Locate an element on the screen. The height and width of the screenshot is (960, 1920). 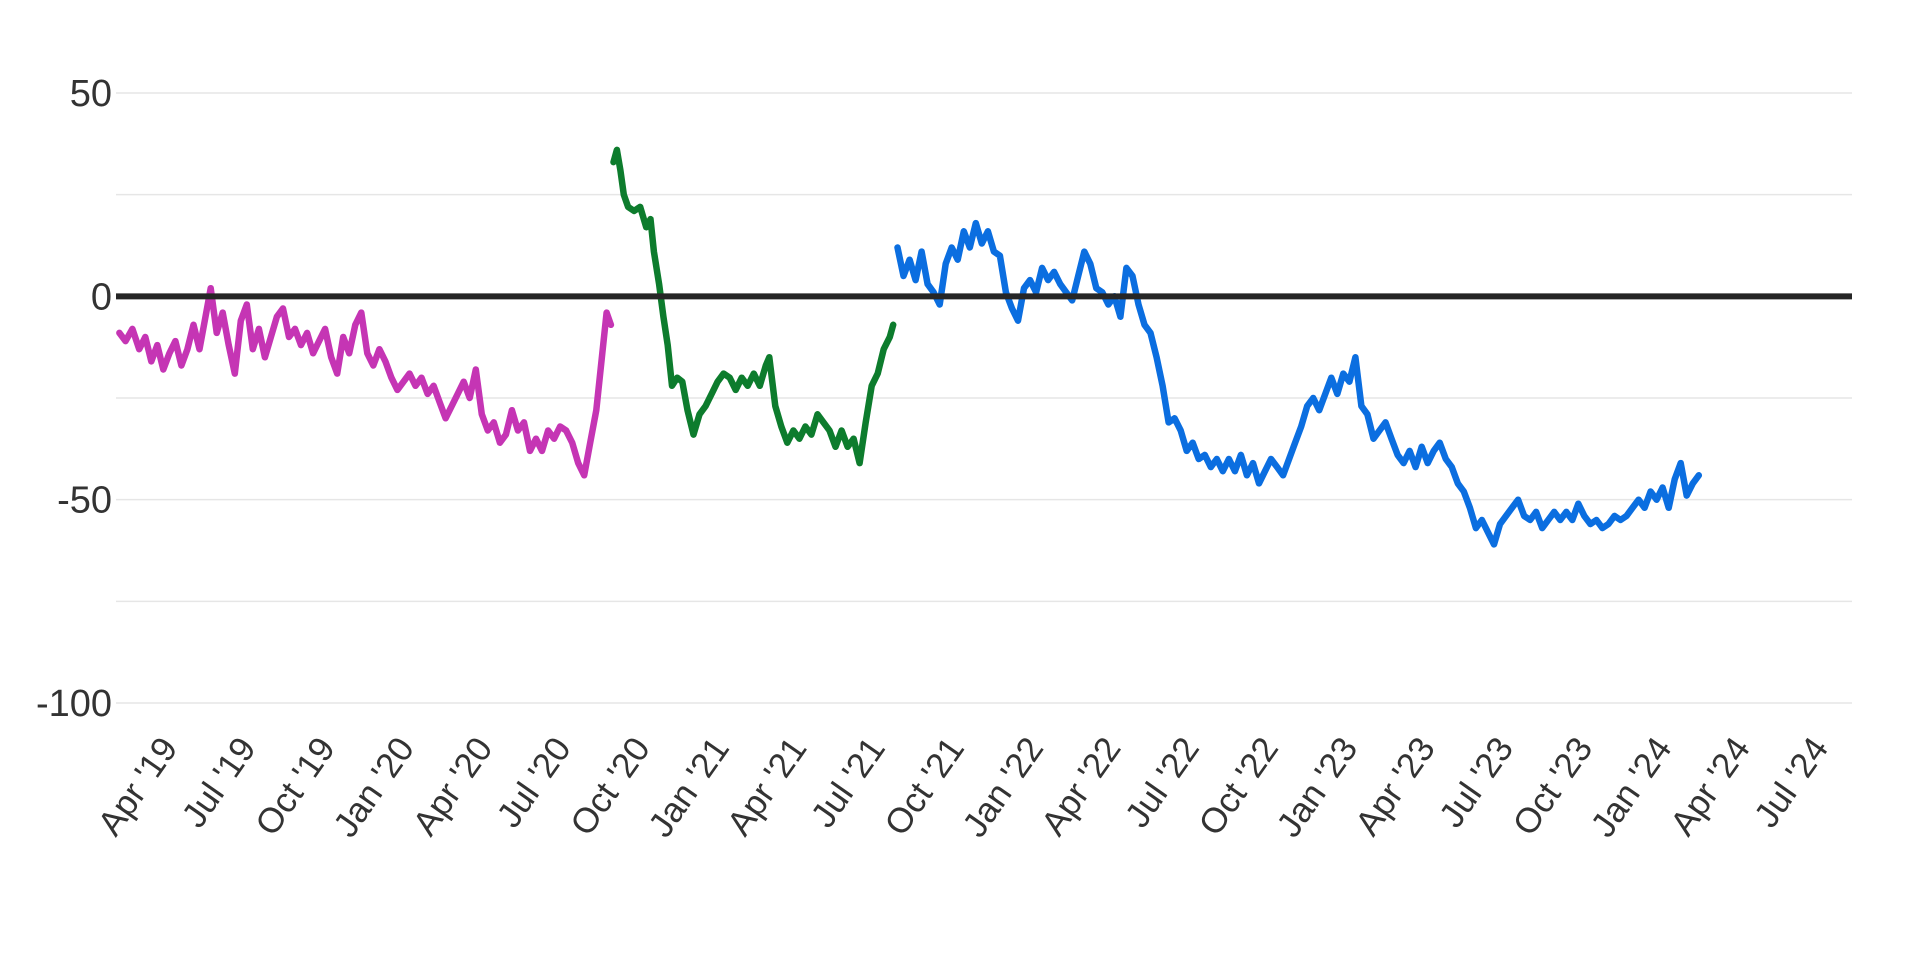
x-tick-label: Apr '24 is located at coordinates (1710, 786).